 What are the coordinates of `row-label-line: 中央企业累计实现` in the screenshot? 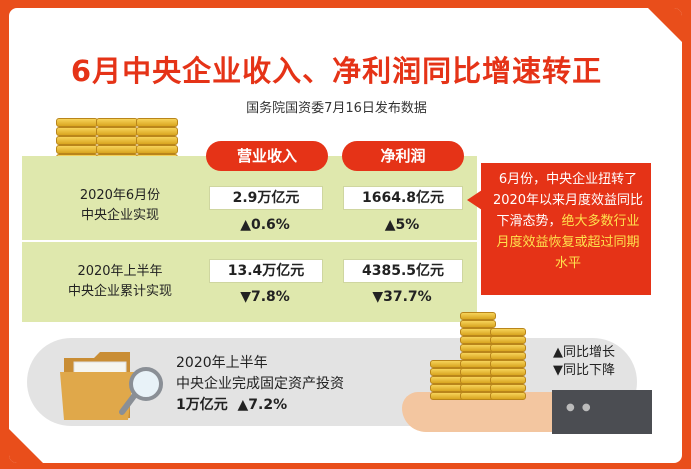 It's located at (119, 291).